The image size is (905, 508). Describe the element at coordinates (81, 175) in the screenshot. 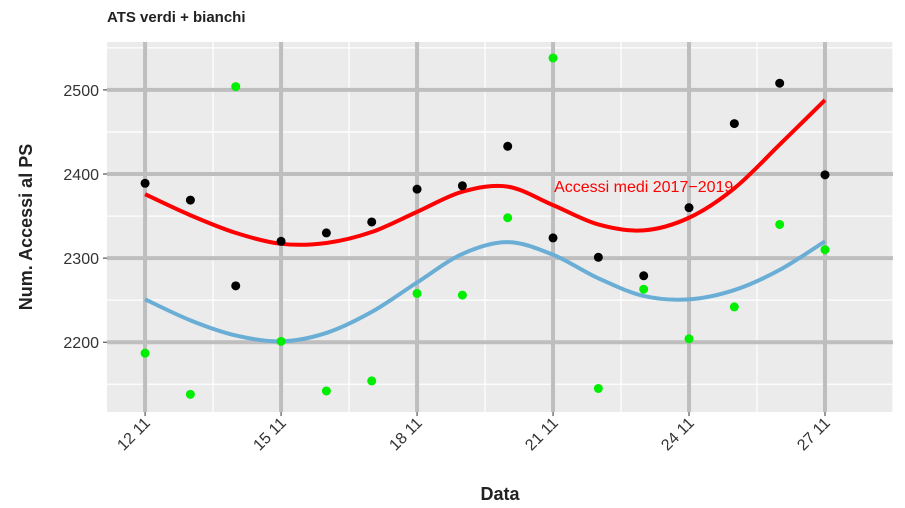

I see `y-tick-label: 2400` at that location.